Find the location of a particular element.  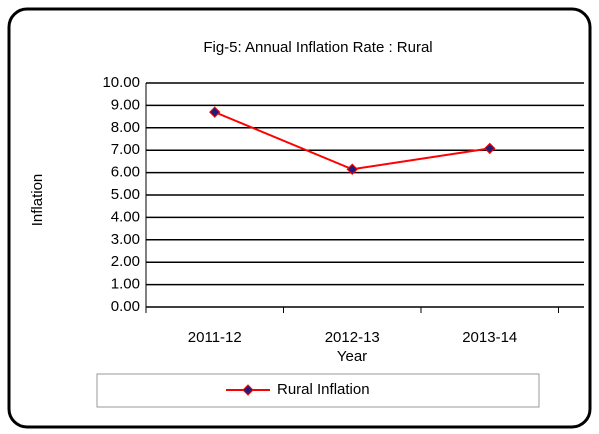

y-tick-label: 10.00 is located at coordinates (121, 82).